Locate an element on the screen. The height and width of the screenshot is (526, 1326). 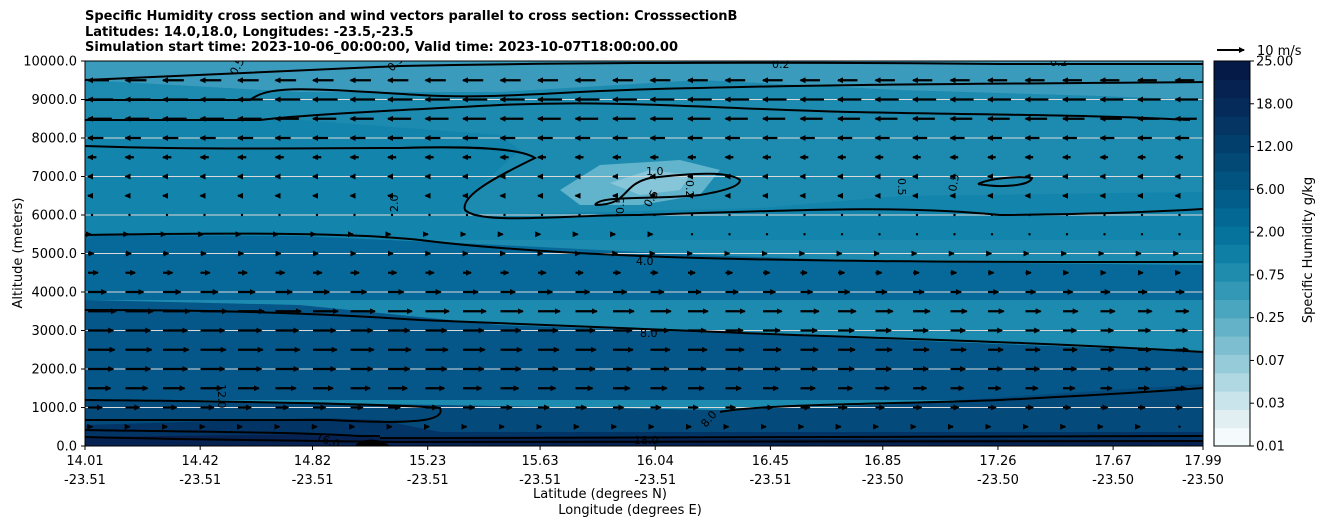
quiver-key: 10 m/s is located at coordinates (1259, 51).